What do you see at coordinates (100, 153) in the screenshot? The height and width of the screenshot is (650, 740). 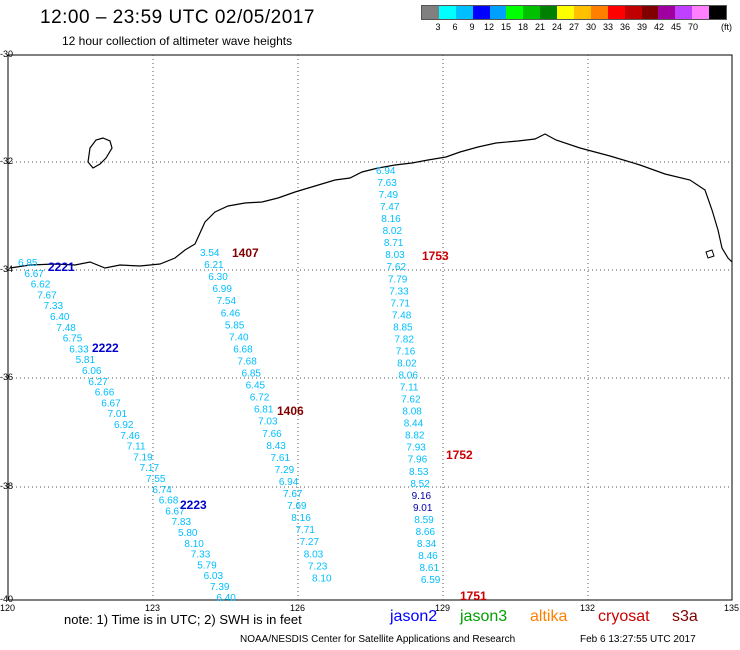 I see `kangaroo-island` at bounding box center [100, 153].